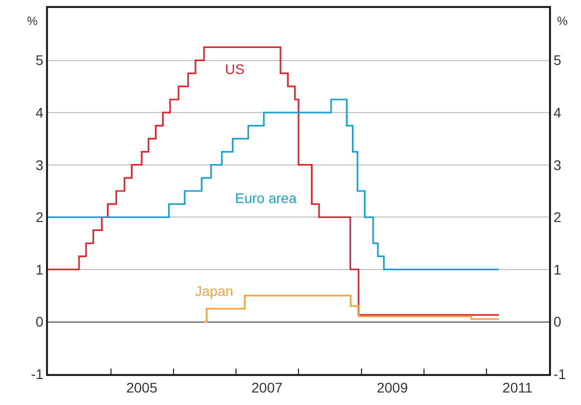 This screenshot has height=405, width=581. What do you see at coordinates (558, 164) in the screenshot?
I see `y2-tick-label: 3` at bounding box center [558, 164].